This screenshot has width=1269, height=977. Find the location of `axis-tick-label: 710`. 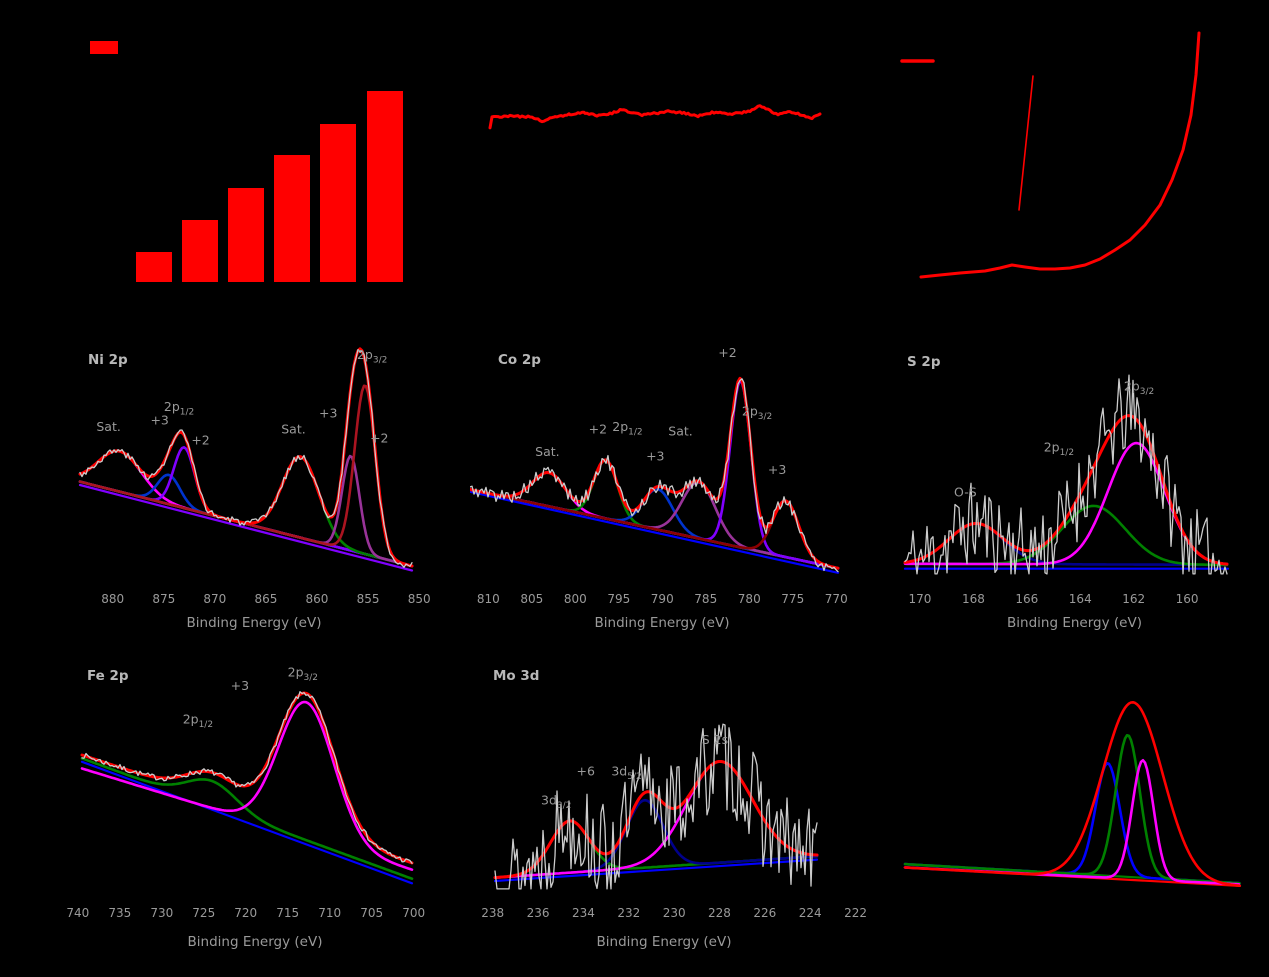

axis-tick-label: 710 is located at coordinates (329, 913).